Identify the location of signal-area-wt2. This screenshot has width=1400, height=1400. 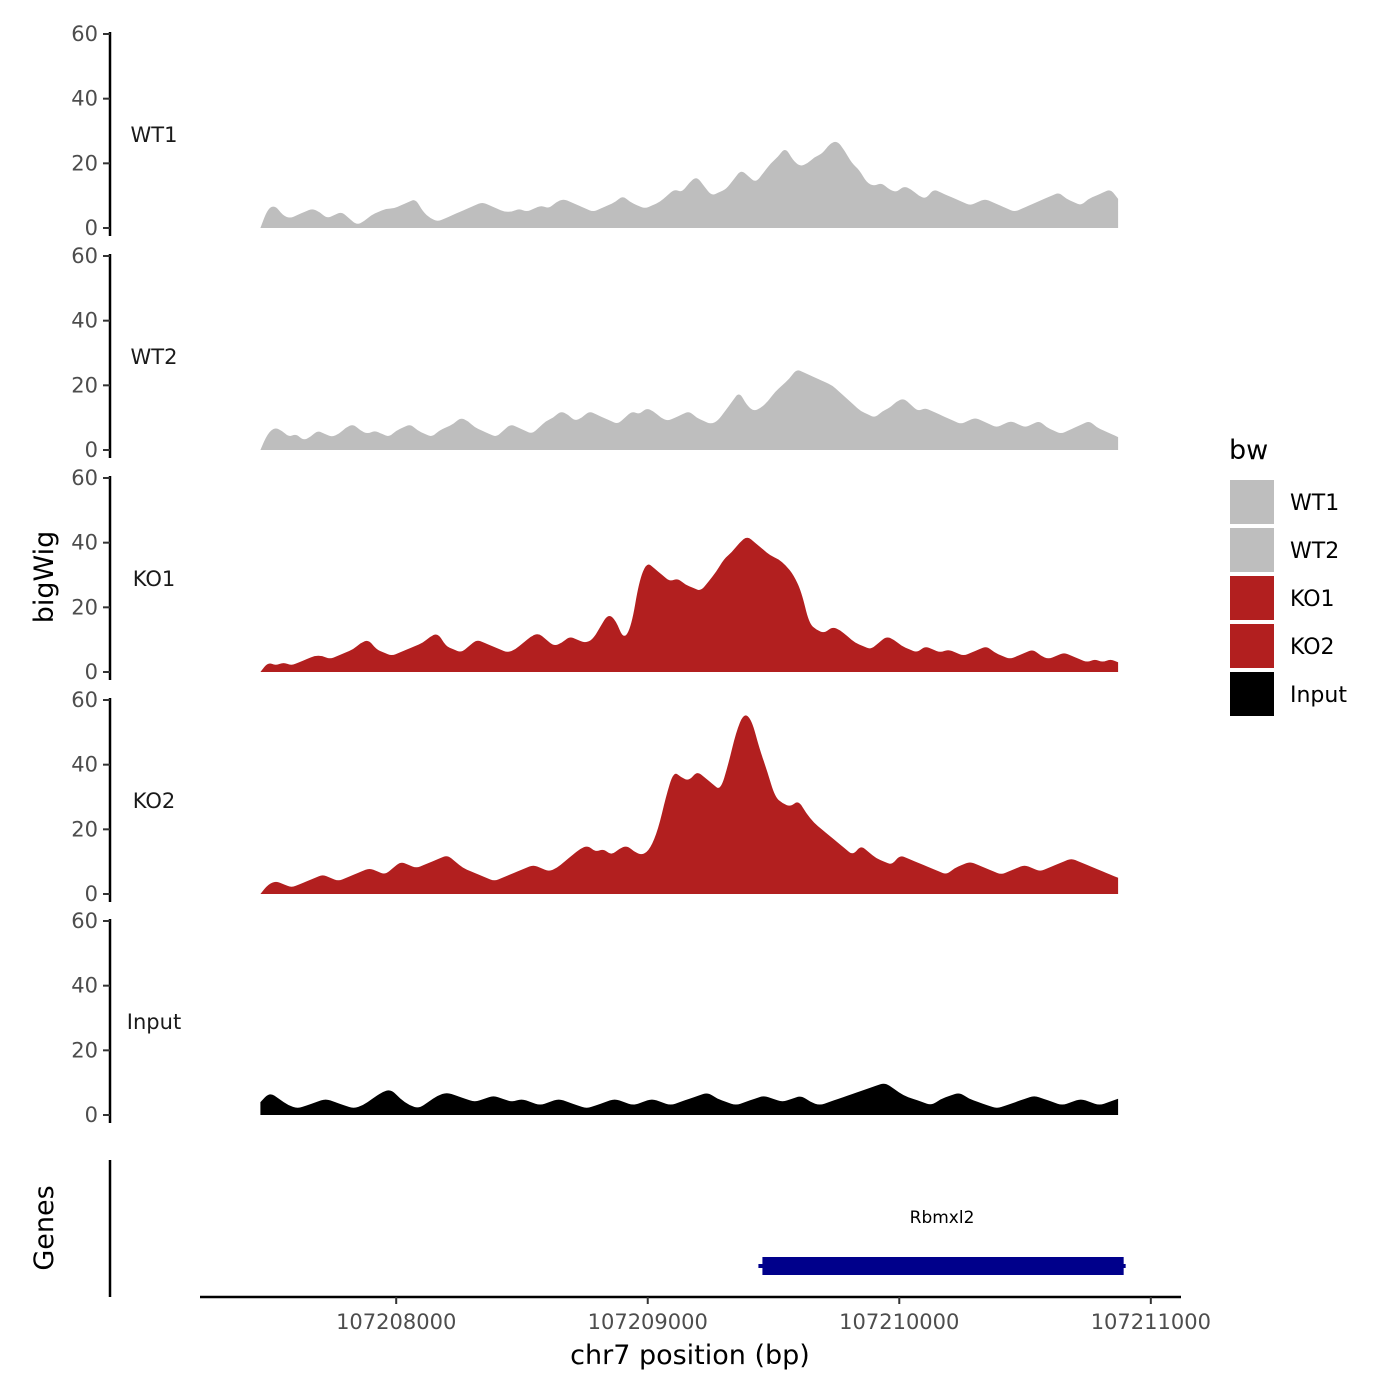
(689, 410).